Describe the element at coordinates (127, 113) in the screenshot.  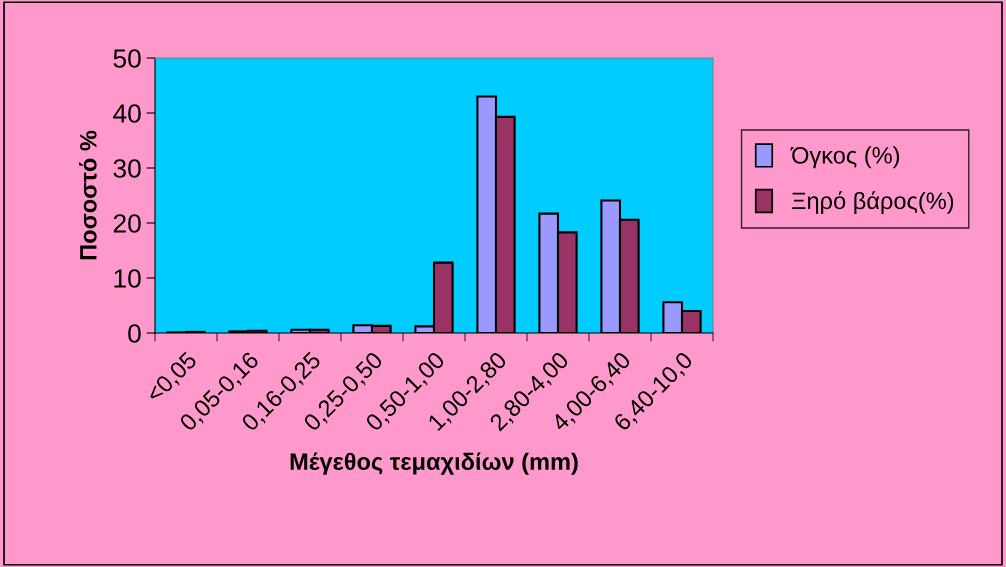
I see `y-tick-label: 40` at that location.